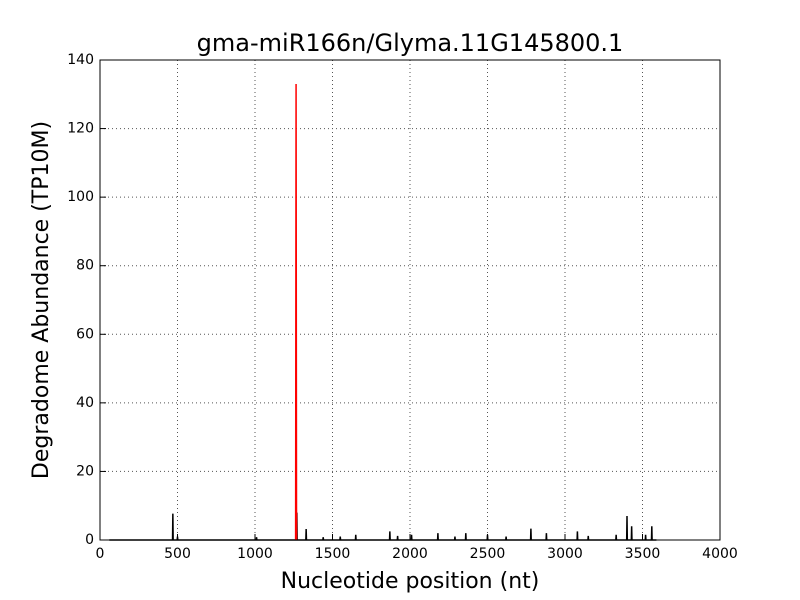 This screenshot has height=600, width=800. Describe the element at coordinates (333, 554) in the screenshot. I see `x-tick-label: 1500` at that location.